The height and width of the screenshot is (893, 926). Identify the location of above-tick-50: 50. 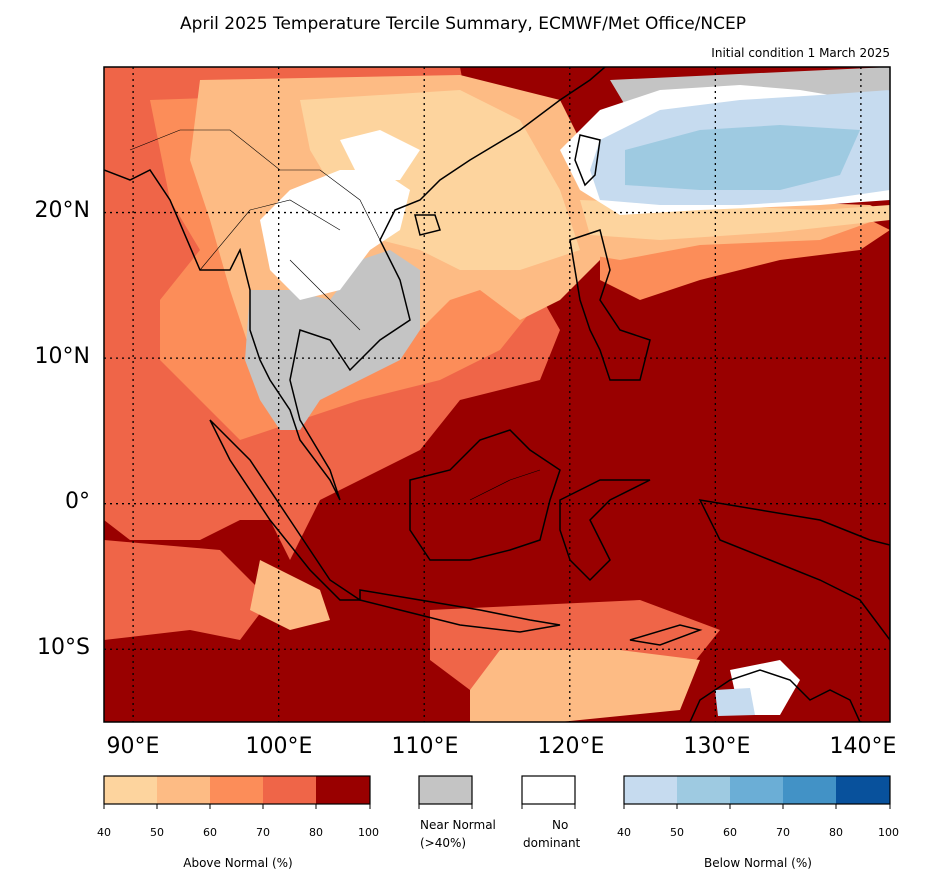
(157, 832).